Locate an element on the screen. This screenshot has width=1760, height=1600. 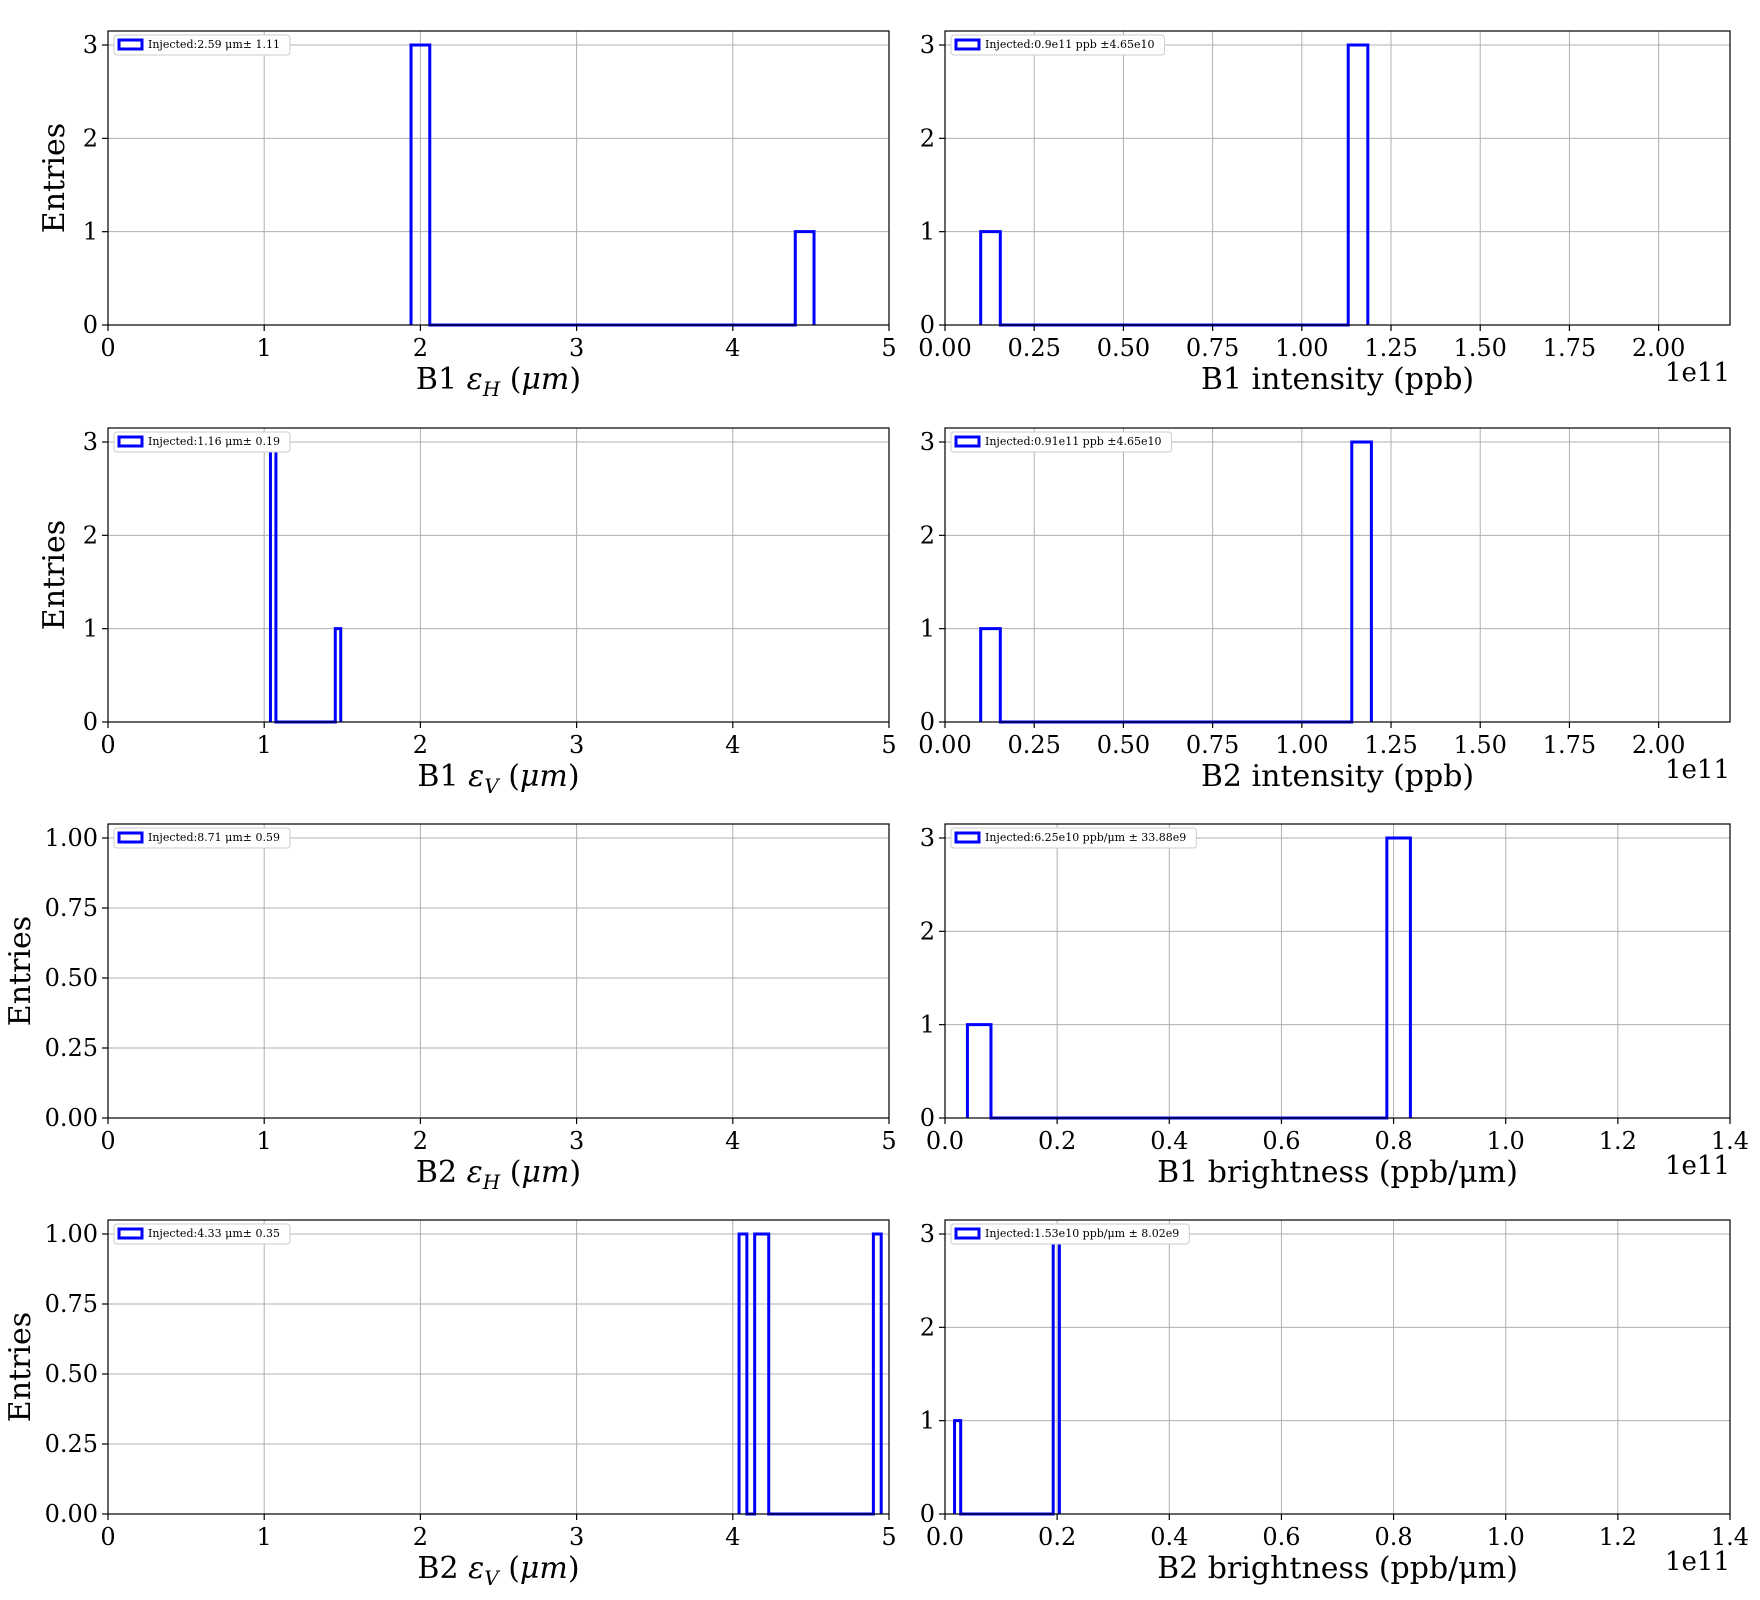
y-tick-label: 1.00 is located at coordinates (71, 1234).